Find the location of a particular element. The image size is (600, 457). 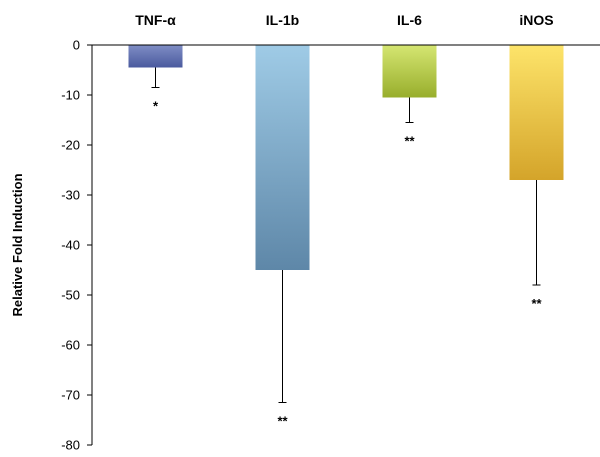

y-tick-label: -80 is located at coordinates (70, 445).